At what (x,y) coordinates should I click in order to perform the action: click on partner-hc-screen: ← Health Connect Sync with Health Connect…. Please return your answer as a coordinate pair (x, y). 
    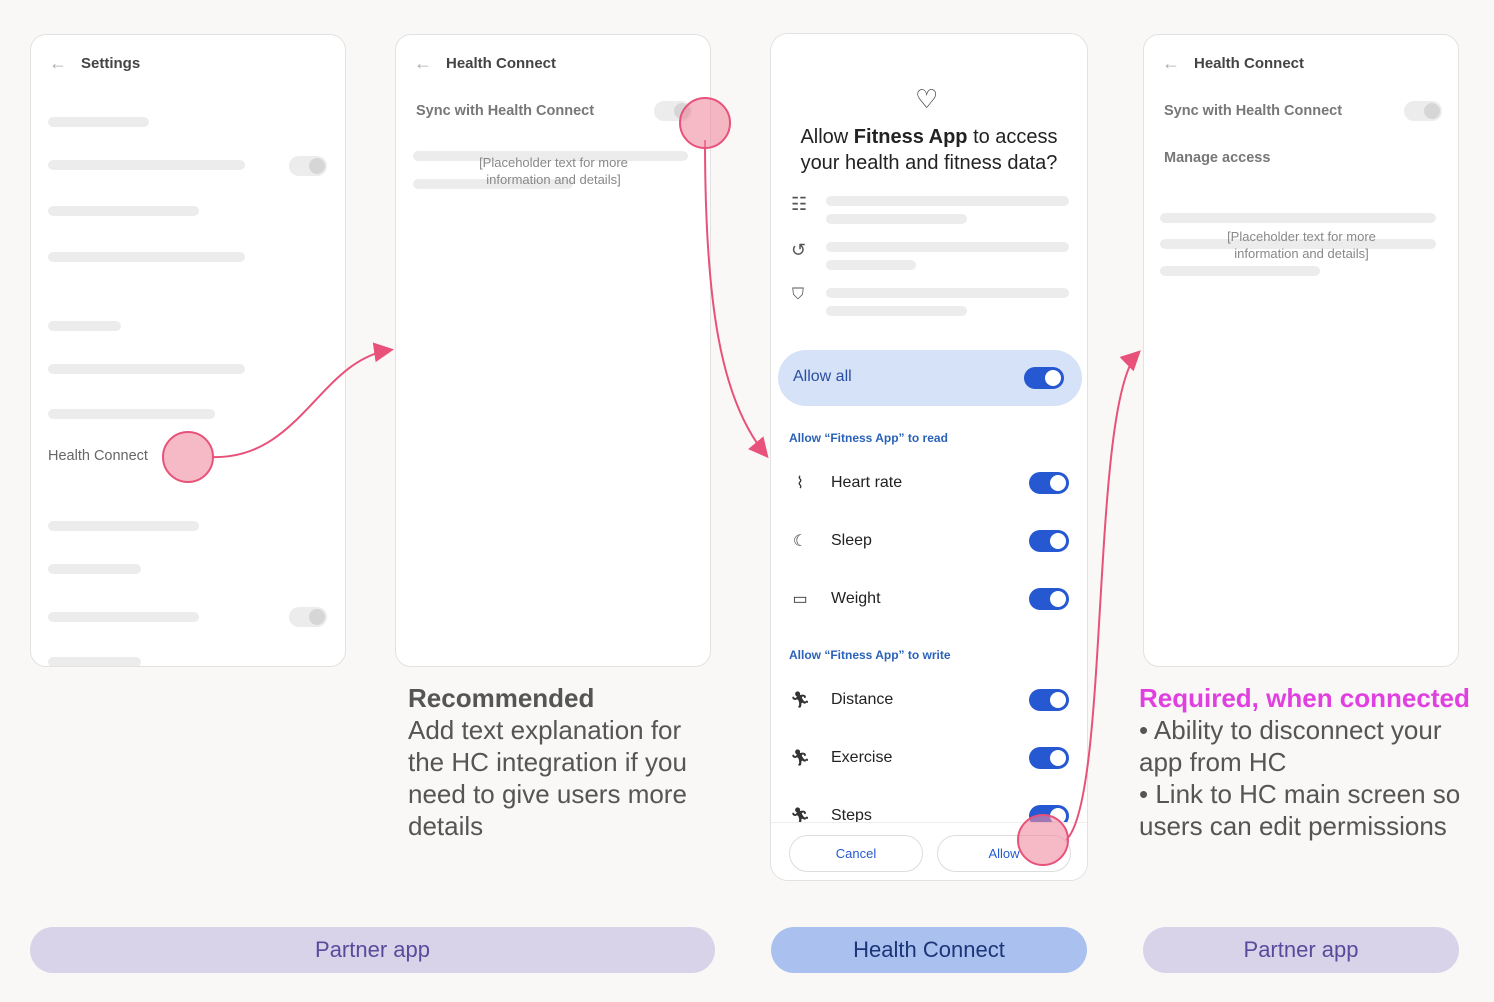
    Looking at the image, I should click on (553, 350).